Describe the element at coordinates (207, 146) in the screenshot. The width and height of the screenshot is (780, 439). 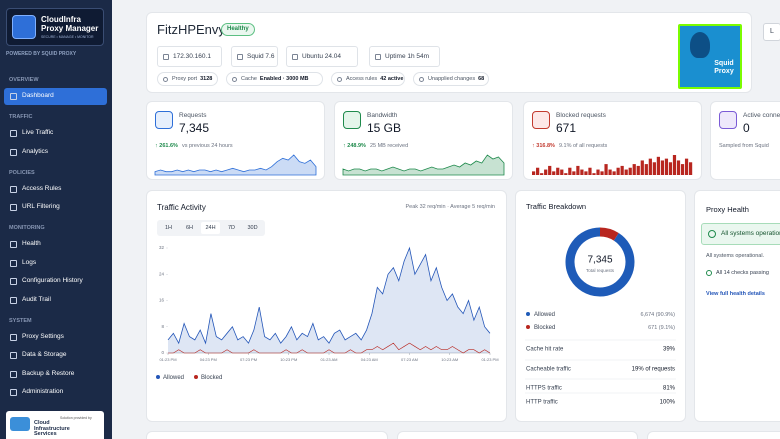
I see `change-note: vs previous 24 hours` at that location.